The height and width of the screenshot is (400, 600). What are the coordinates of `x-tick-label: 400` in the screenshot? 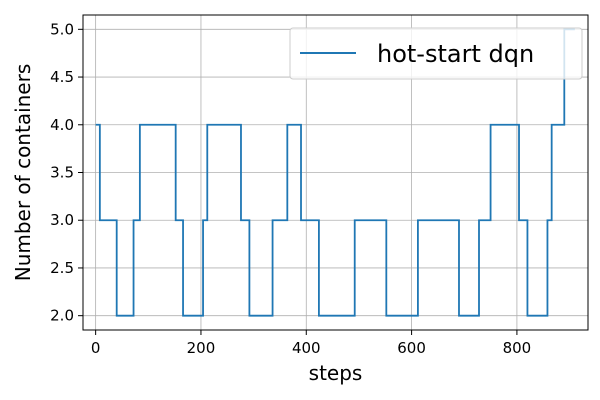 It's located at (306, 348).